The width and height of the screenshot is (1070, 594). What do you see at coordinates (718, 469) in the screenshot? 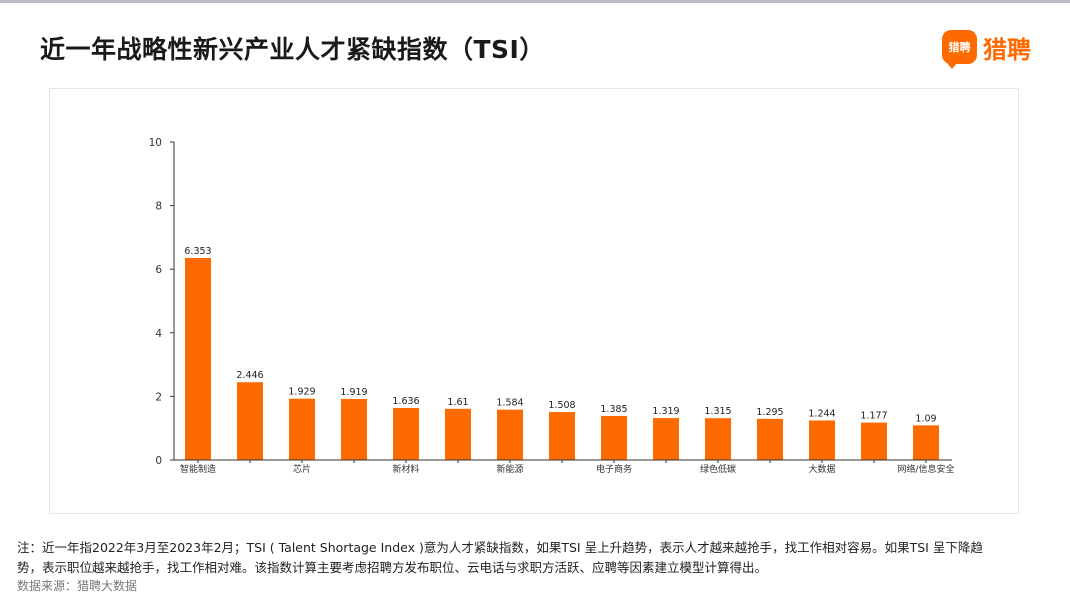
I see `x-tick-label: 绿色低碳` at bounding box center [718, 469].